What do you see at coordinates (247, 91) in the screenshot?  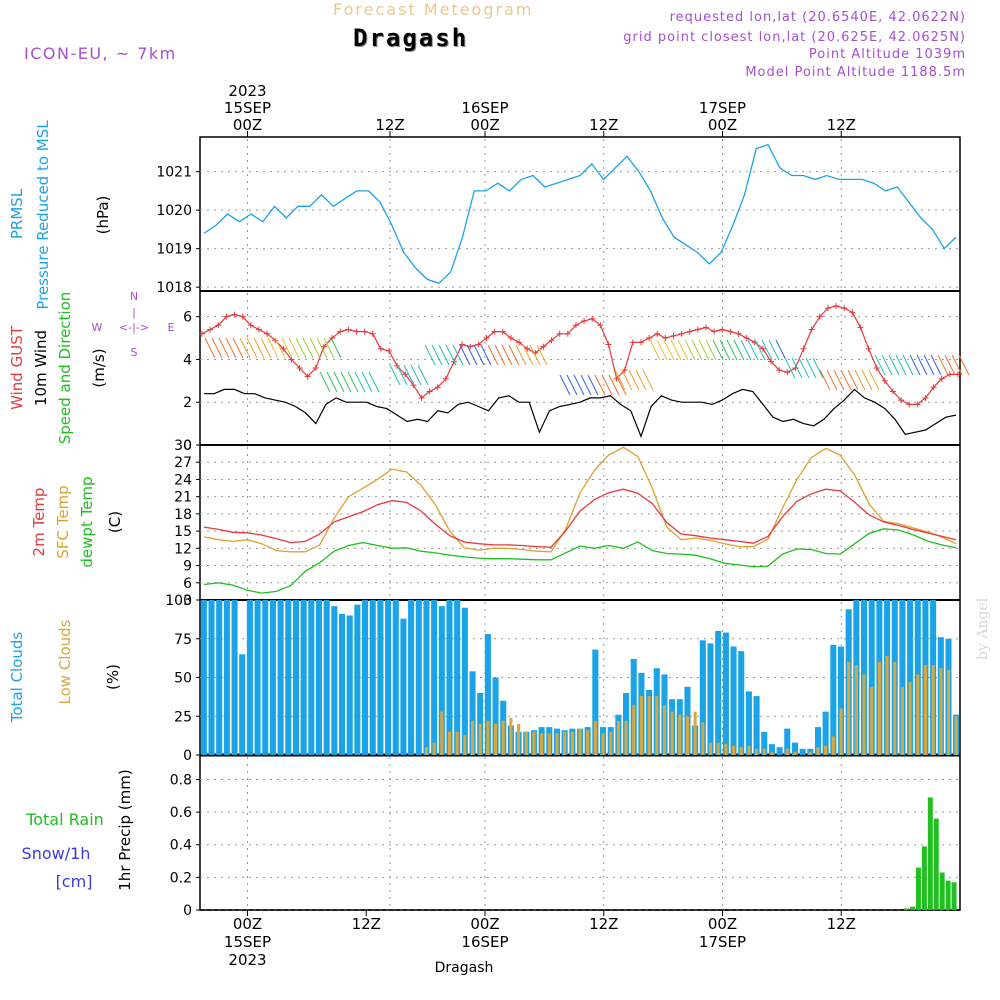 I see `x-tick-label-top: 2023` at bounding box center [247, 91].